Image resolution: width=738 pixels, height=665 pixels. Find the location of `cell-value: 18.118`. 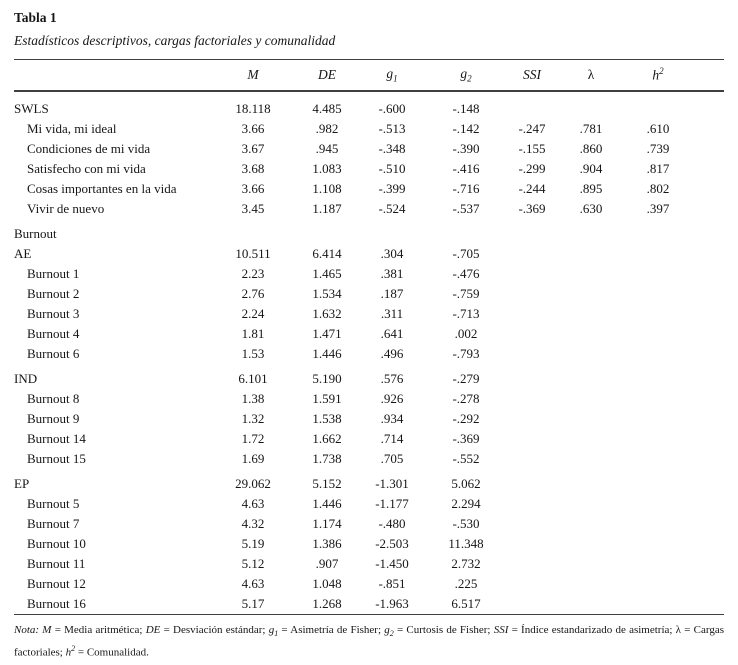

cell-value: 18.118 is located at coordinates (253, 108).